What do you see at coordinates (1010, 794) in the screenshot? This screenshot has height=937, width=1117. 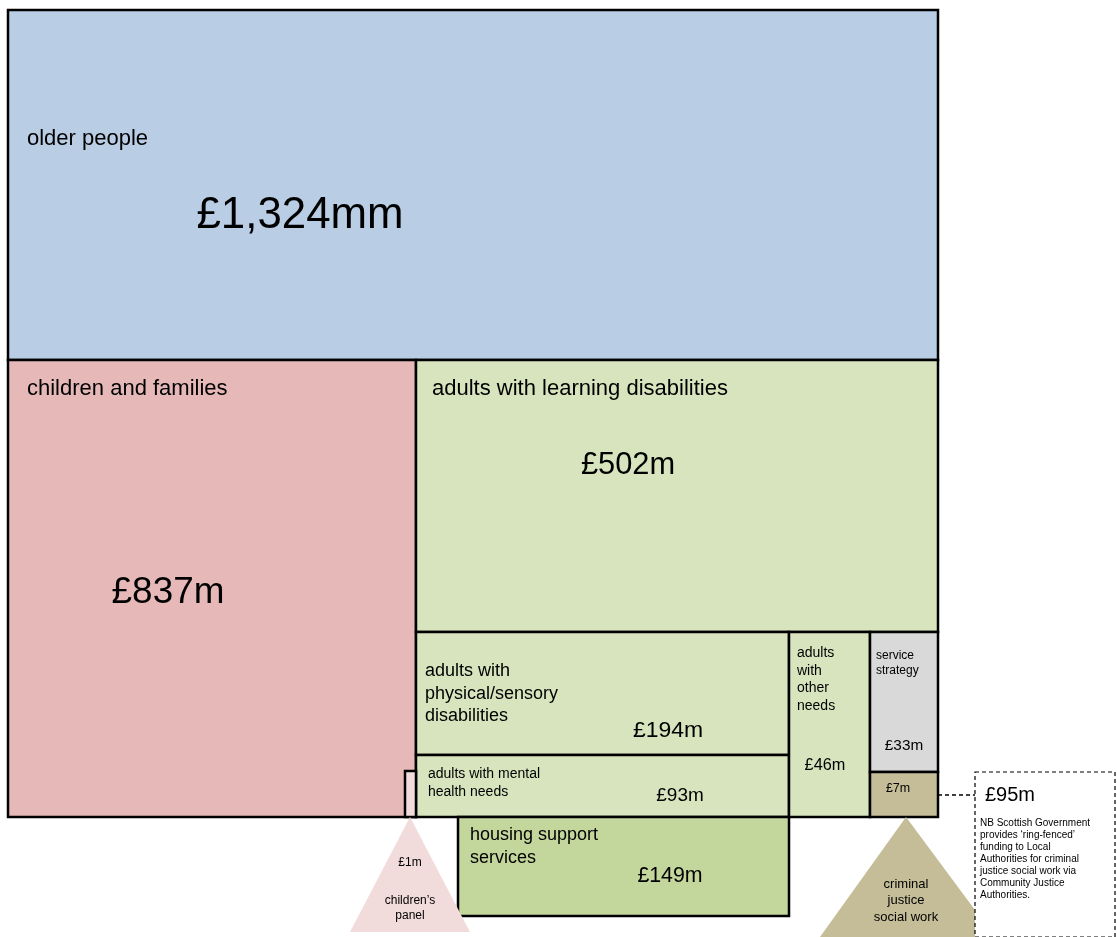 I see `text: £95m` at bounding box center [1010, 794].